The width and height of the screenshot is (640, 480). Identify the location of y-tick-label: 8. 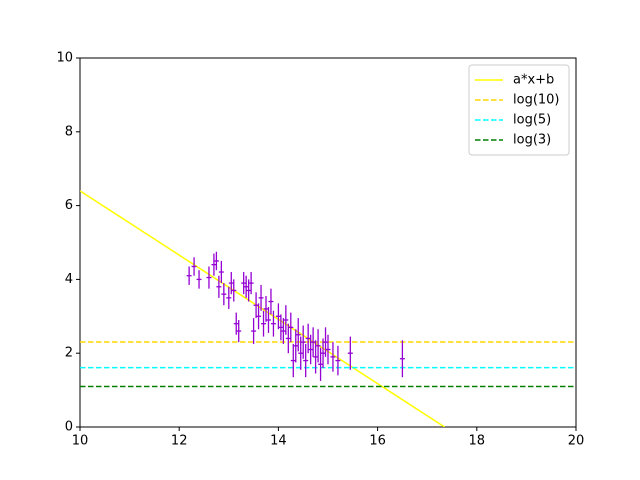
(69, 131).